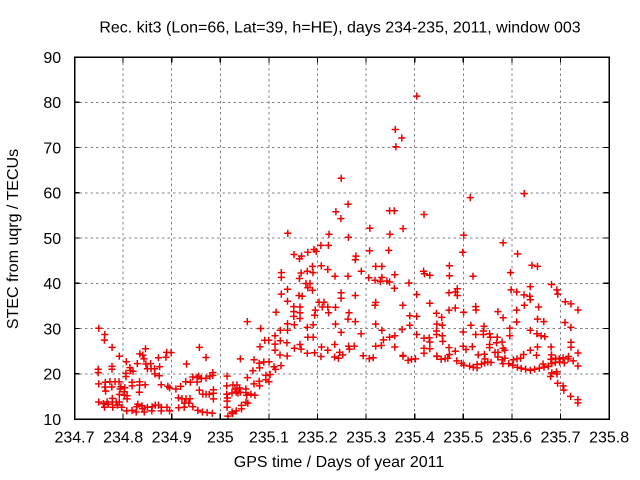  Describe the element at coordinates (52, 194) in the screenshot. I see `svg-text: 60` at that location.